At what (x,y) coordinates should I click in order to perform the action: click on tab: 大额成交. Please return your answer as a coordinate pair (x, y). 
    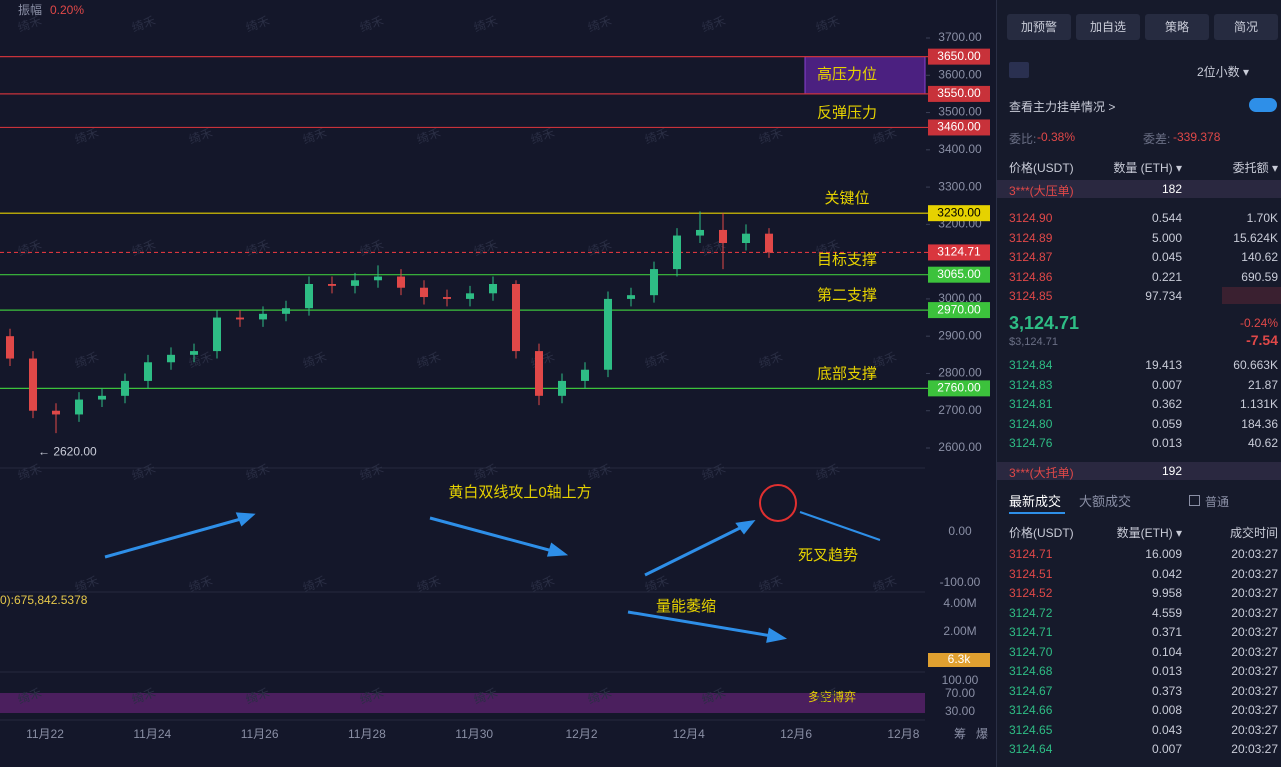
    Looking at the image, I should click on (1105, 501).